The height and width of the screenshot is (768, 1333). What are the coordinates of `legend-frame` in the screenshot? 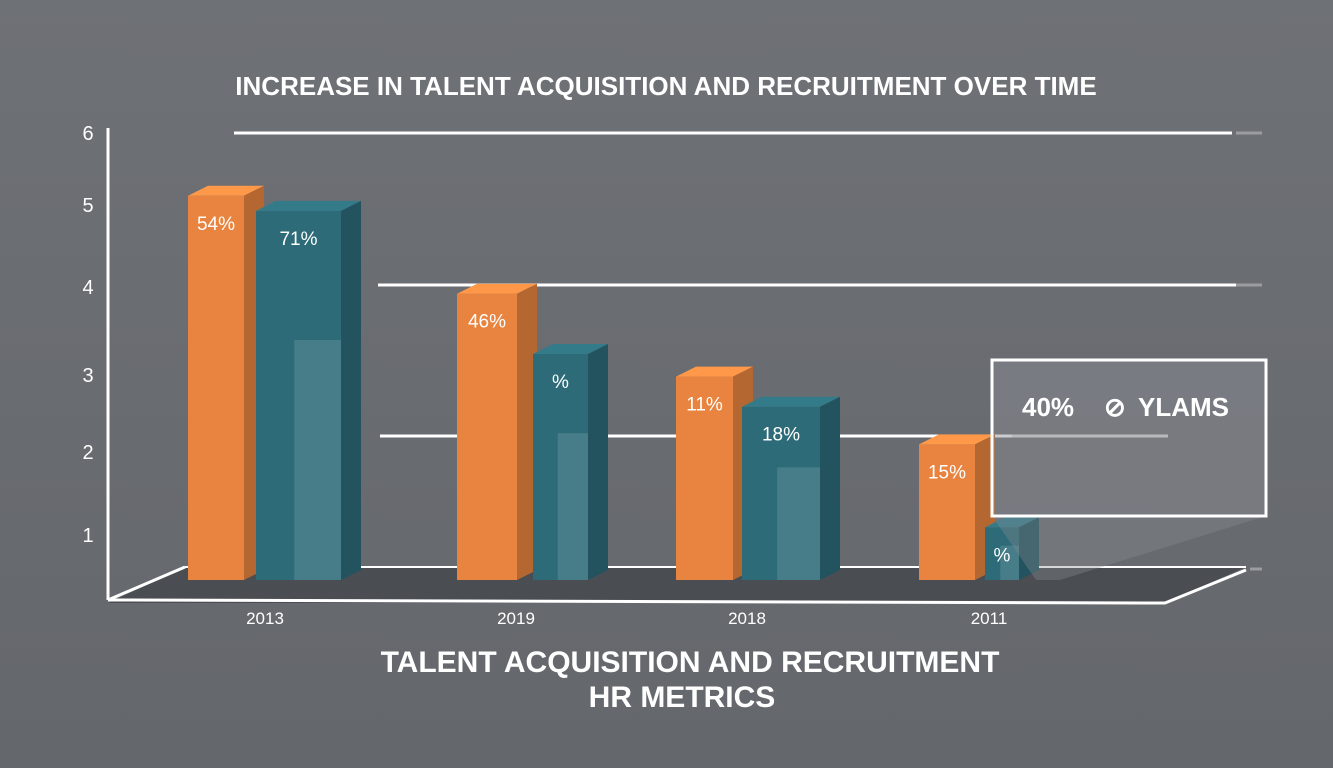 It's located at (1129, 438).